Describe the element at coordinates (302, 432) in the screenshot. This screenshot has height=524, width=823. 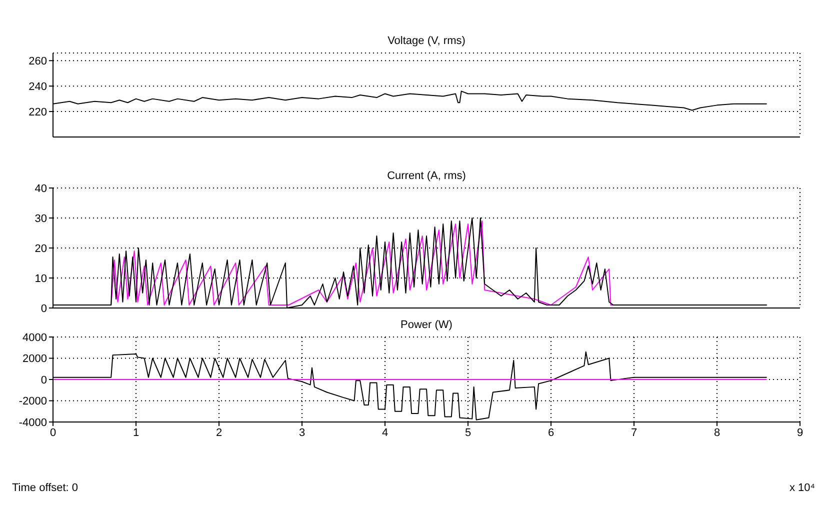
I see `x-tick-label: 3` at that location.